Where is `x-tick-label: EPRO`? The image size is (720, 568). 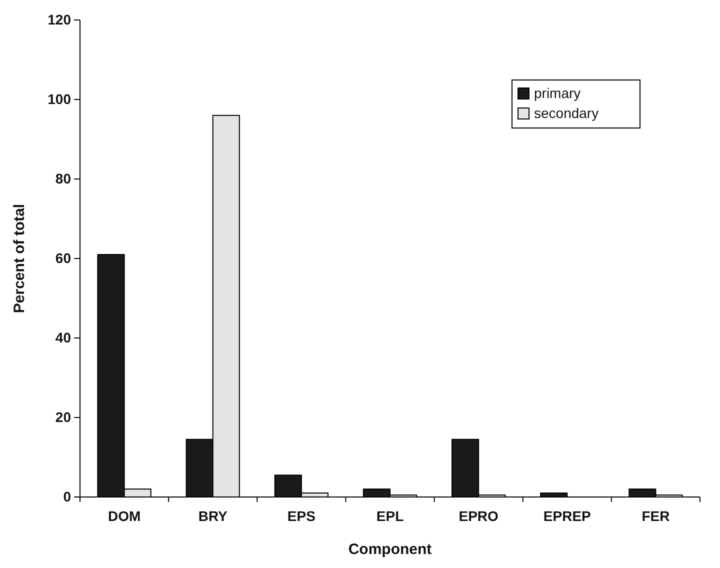
x-tick-label: EPRO is located at coordinates (478, 516).